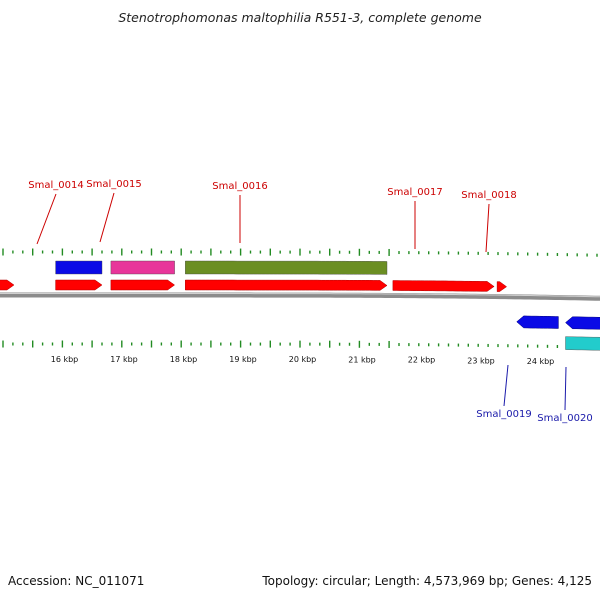 The image size is (600, 600). Describe the element at coordinates (481, 360) in the screenshot. I see `scale-label: 23 kbp` at that location.